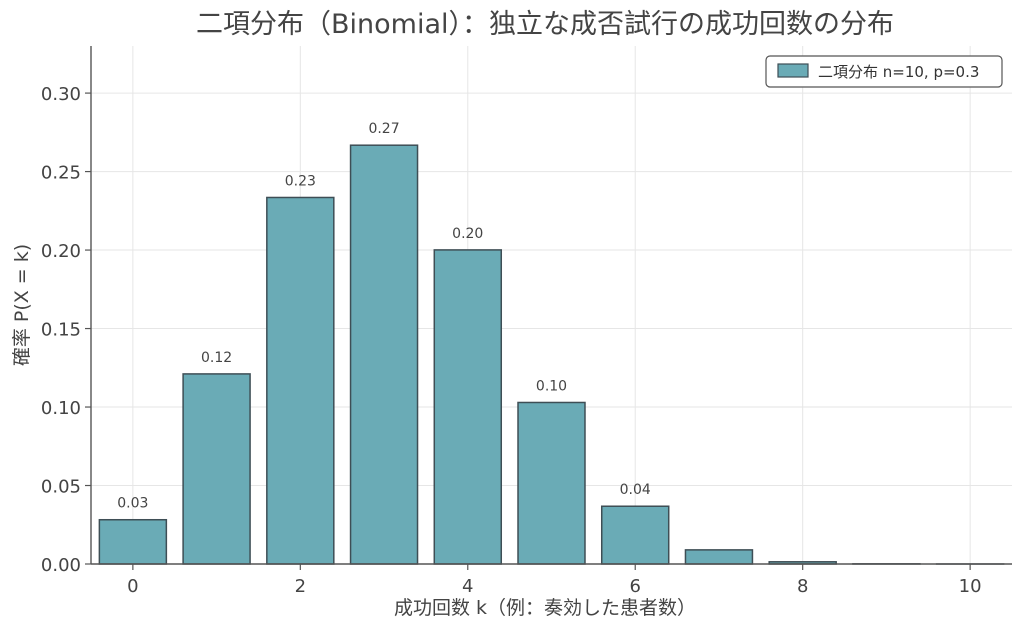  What do you see at coordinates (898, 72) in the screenshot?
I see `legend-label: 二項分布 n=10, p=0.3` at bounding box center [898, 72].